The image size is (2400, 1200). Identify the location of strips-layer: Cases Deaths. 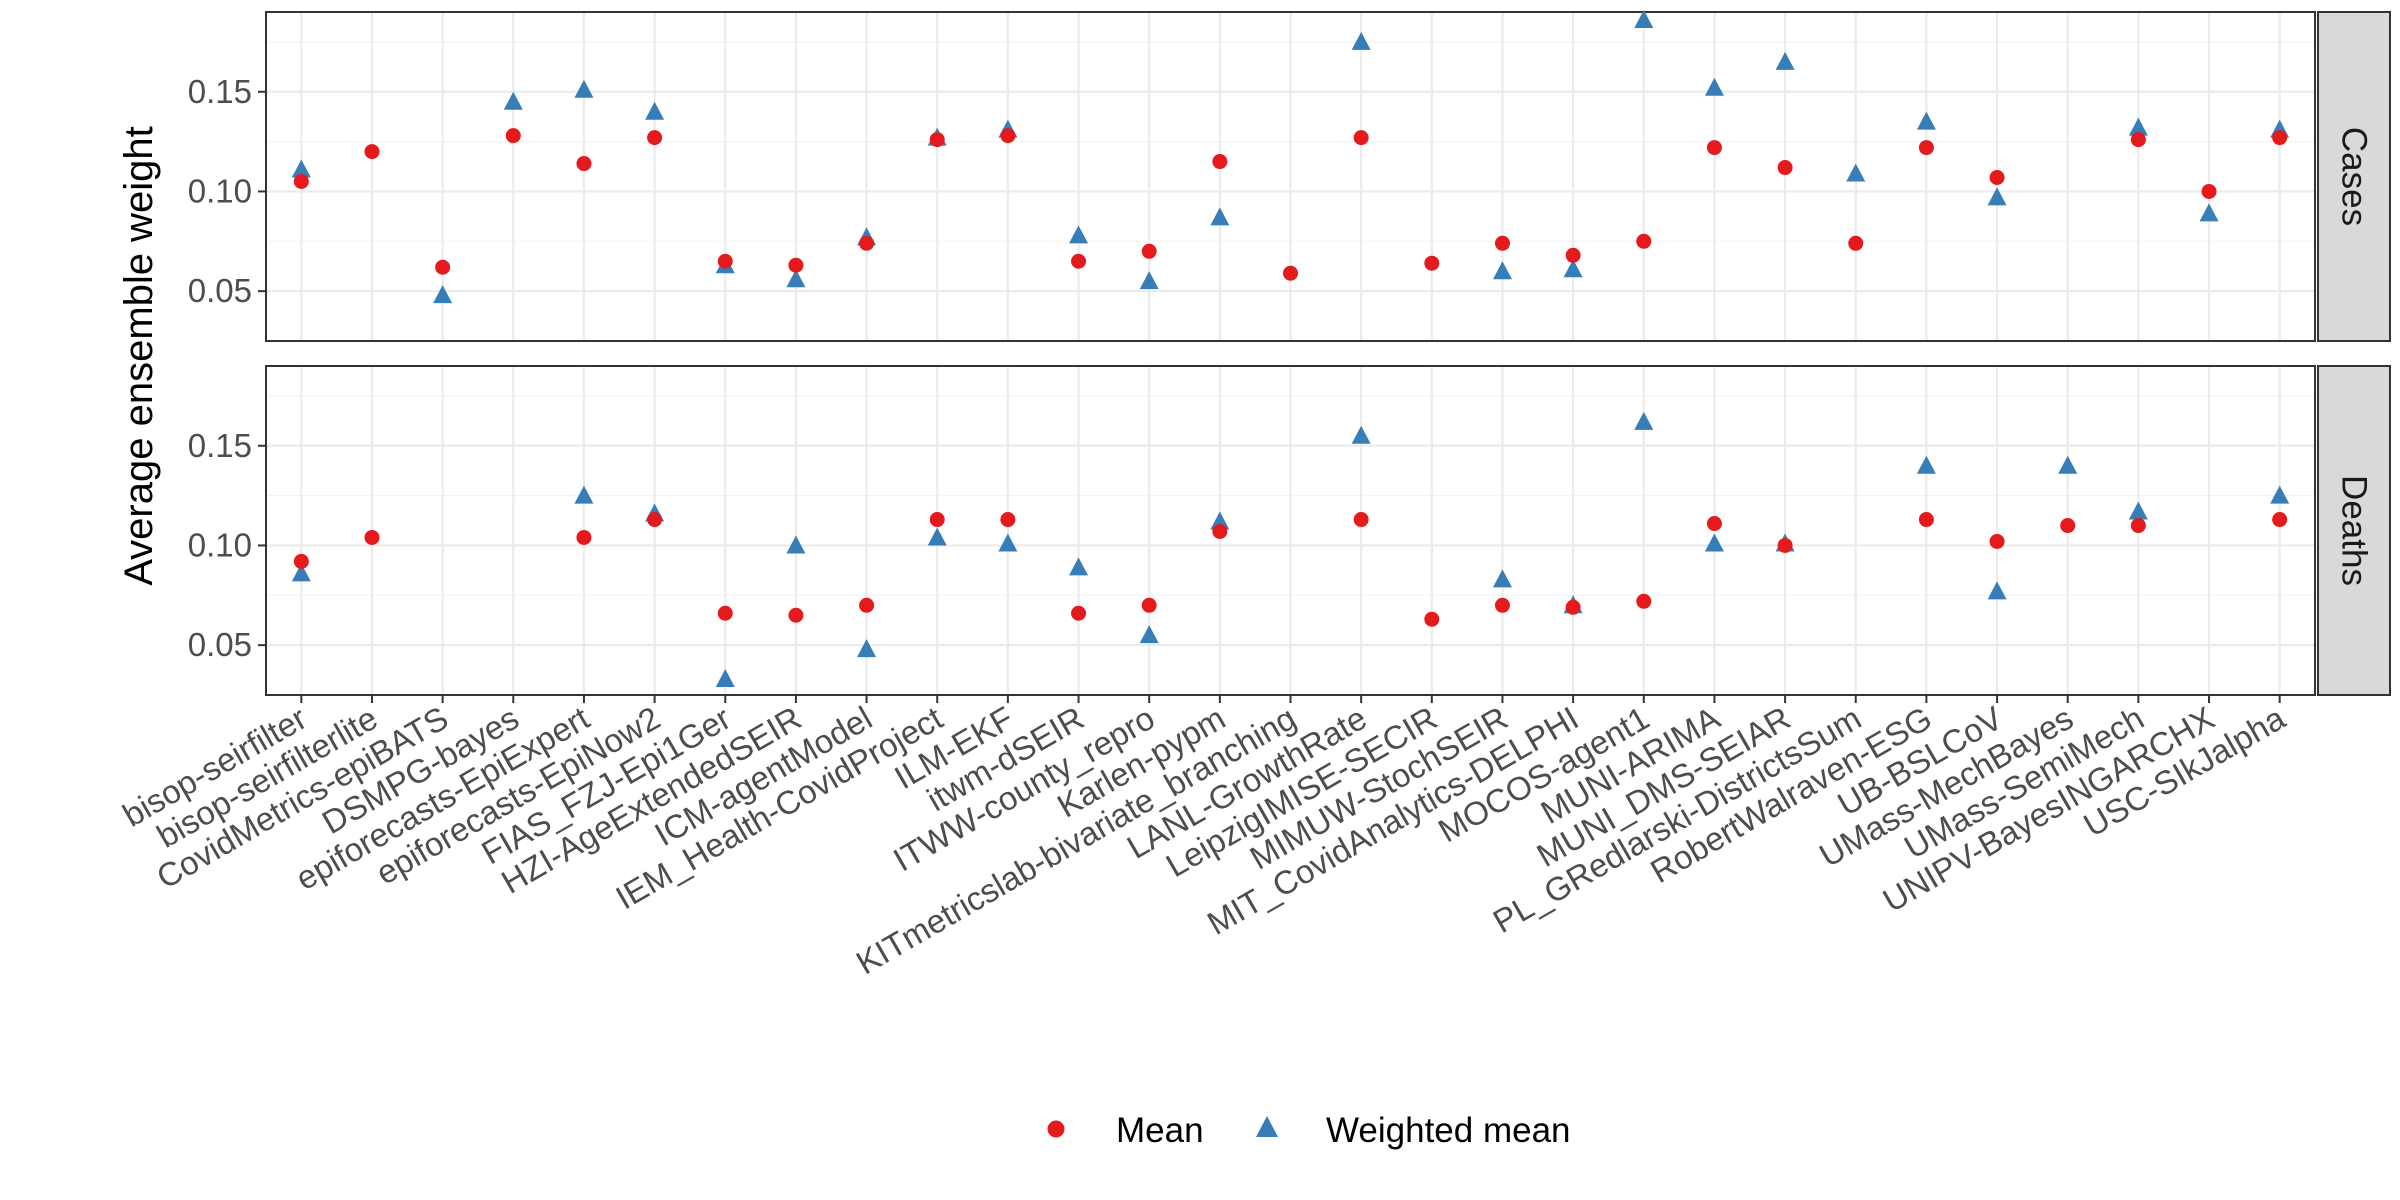
(2354, 353).